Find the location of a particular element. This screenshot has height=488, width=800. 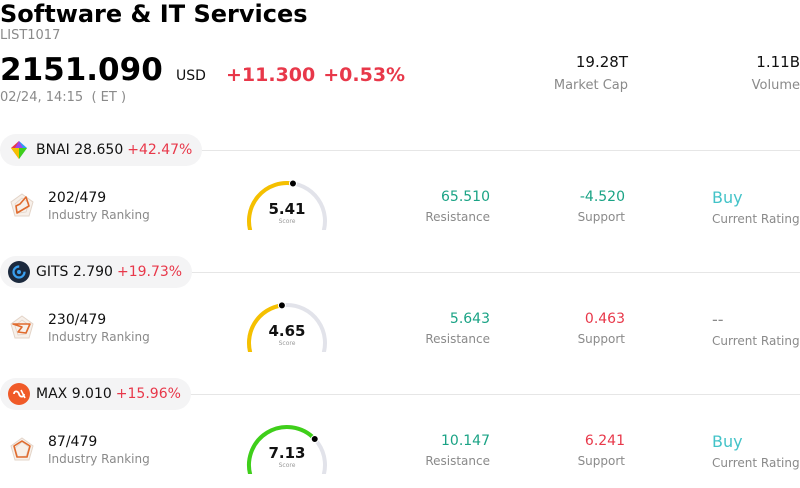

support-value: 0.463 is located at coordinates (604, 319).